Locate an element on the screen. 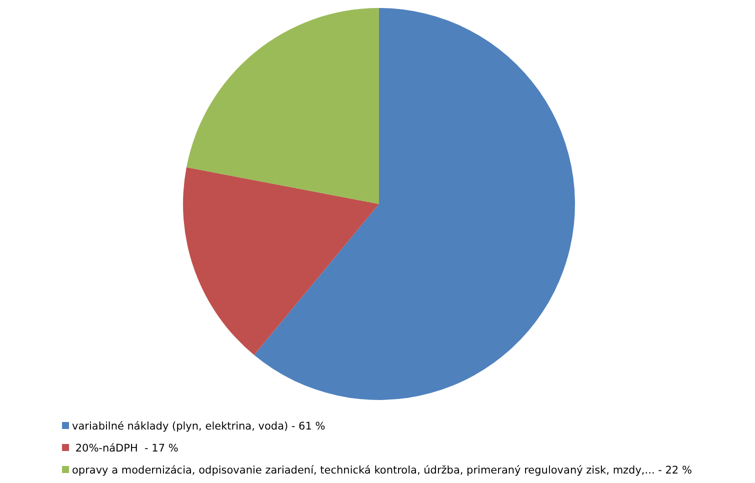 This screenshot has width=755, height=483. legend-label: variabilné náklady (plyn, elektrina, voda) - 61 % is located at coordinates (199, 426).